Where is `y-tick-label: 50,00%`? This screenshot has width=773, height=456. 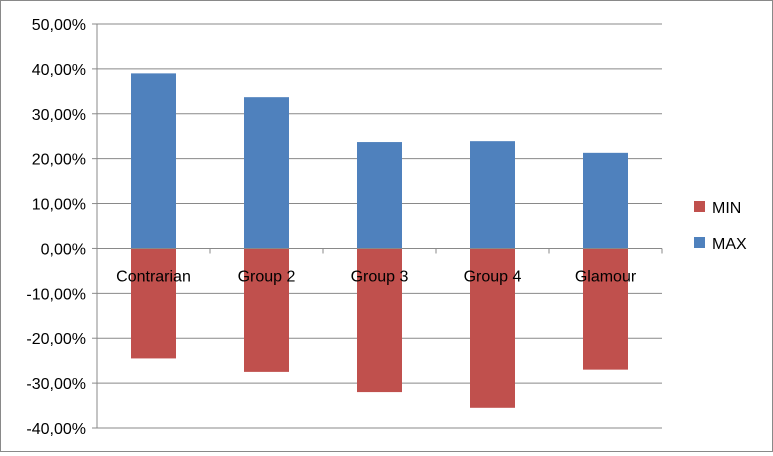
y-tick-label: 50,00% is located at coordinates (59, 25).